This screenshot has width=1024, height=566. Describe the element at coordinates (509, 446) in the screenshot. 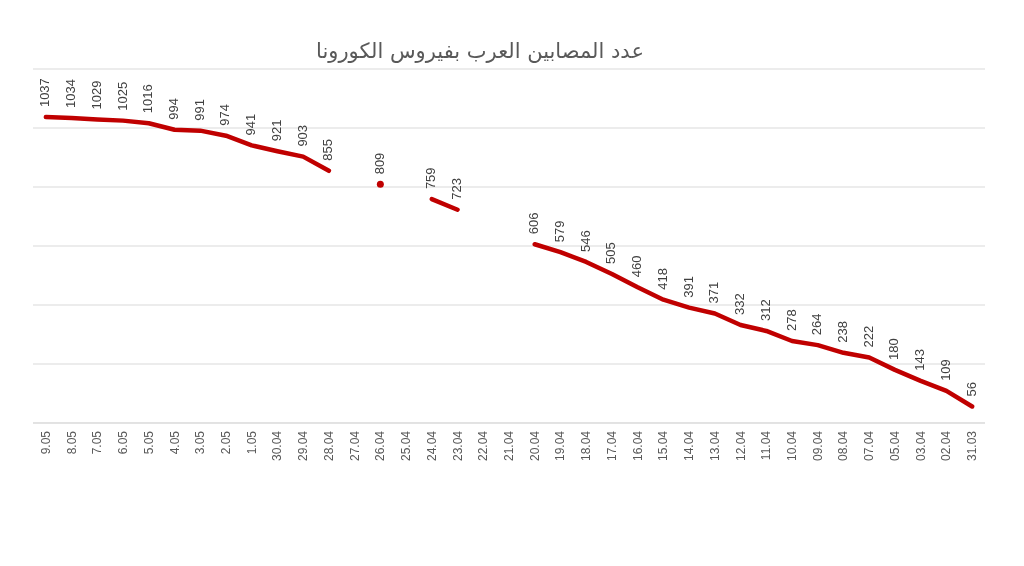

I see `x-tick-label: 21.04` at that location.